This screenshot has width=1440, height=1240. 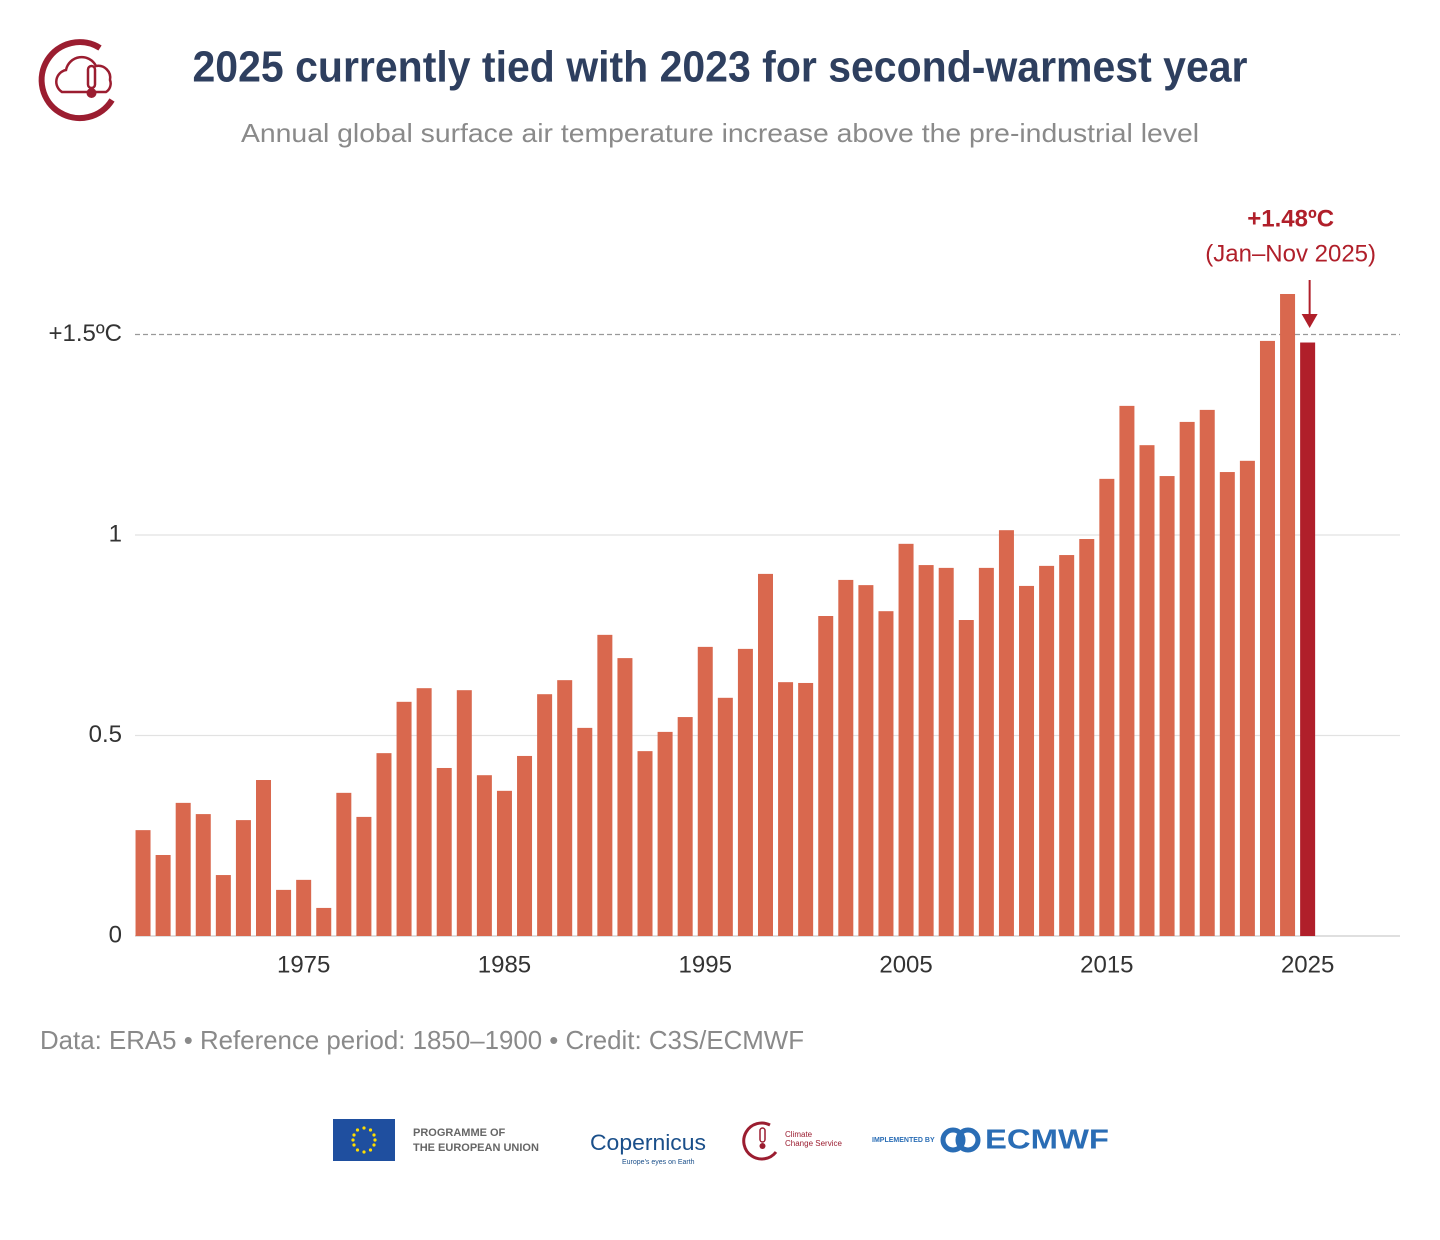 What do you see at coordinates (504, 964) in the screenshot?
I see `x-tick-label: 1985` at bounding box center [504, 964].